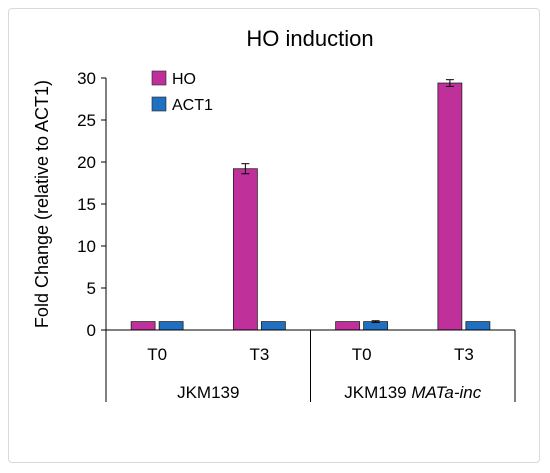 The width and height of the screenshot is (550, 473). What do you see at coordinates (86, 246) in the screenshot?
I see `y-tick-label: 10` at bounding box center [86, 246].